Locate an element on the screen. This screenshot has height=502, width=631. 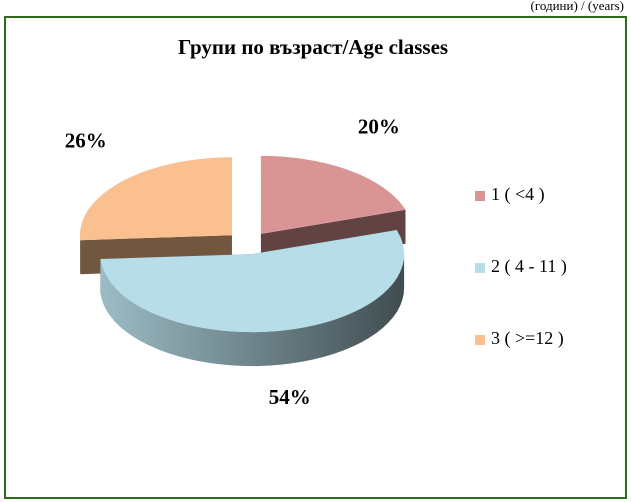
legend-label: 2 ( 4 - 11 ) is located at coordinates (529, 266).